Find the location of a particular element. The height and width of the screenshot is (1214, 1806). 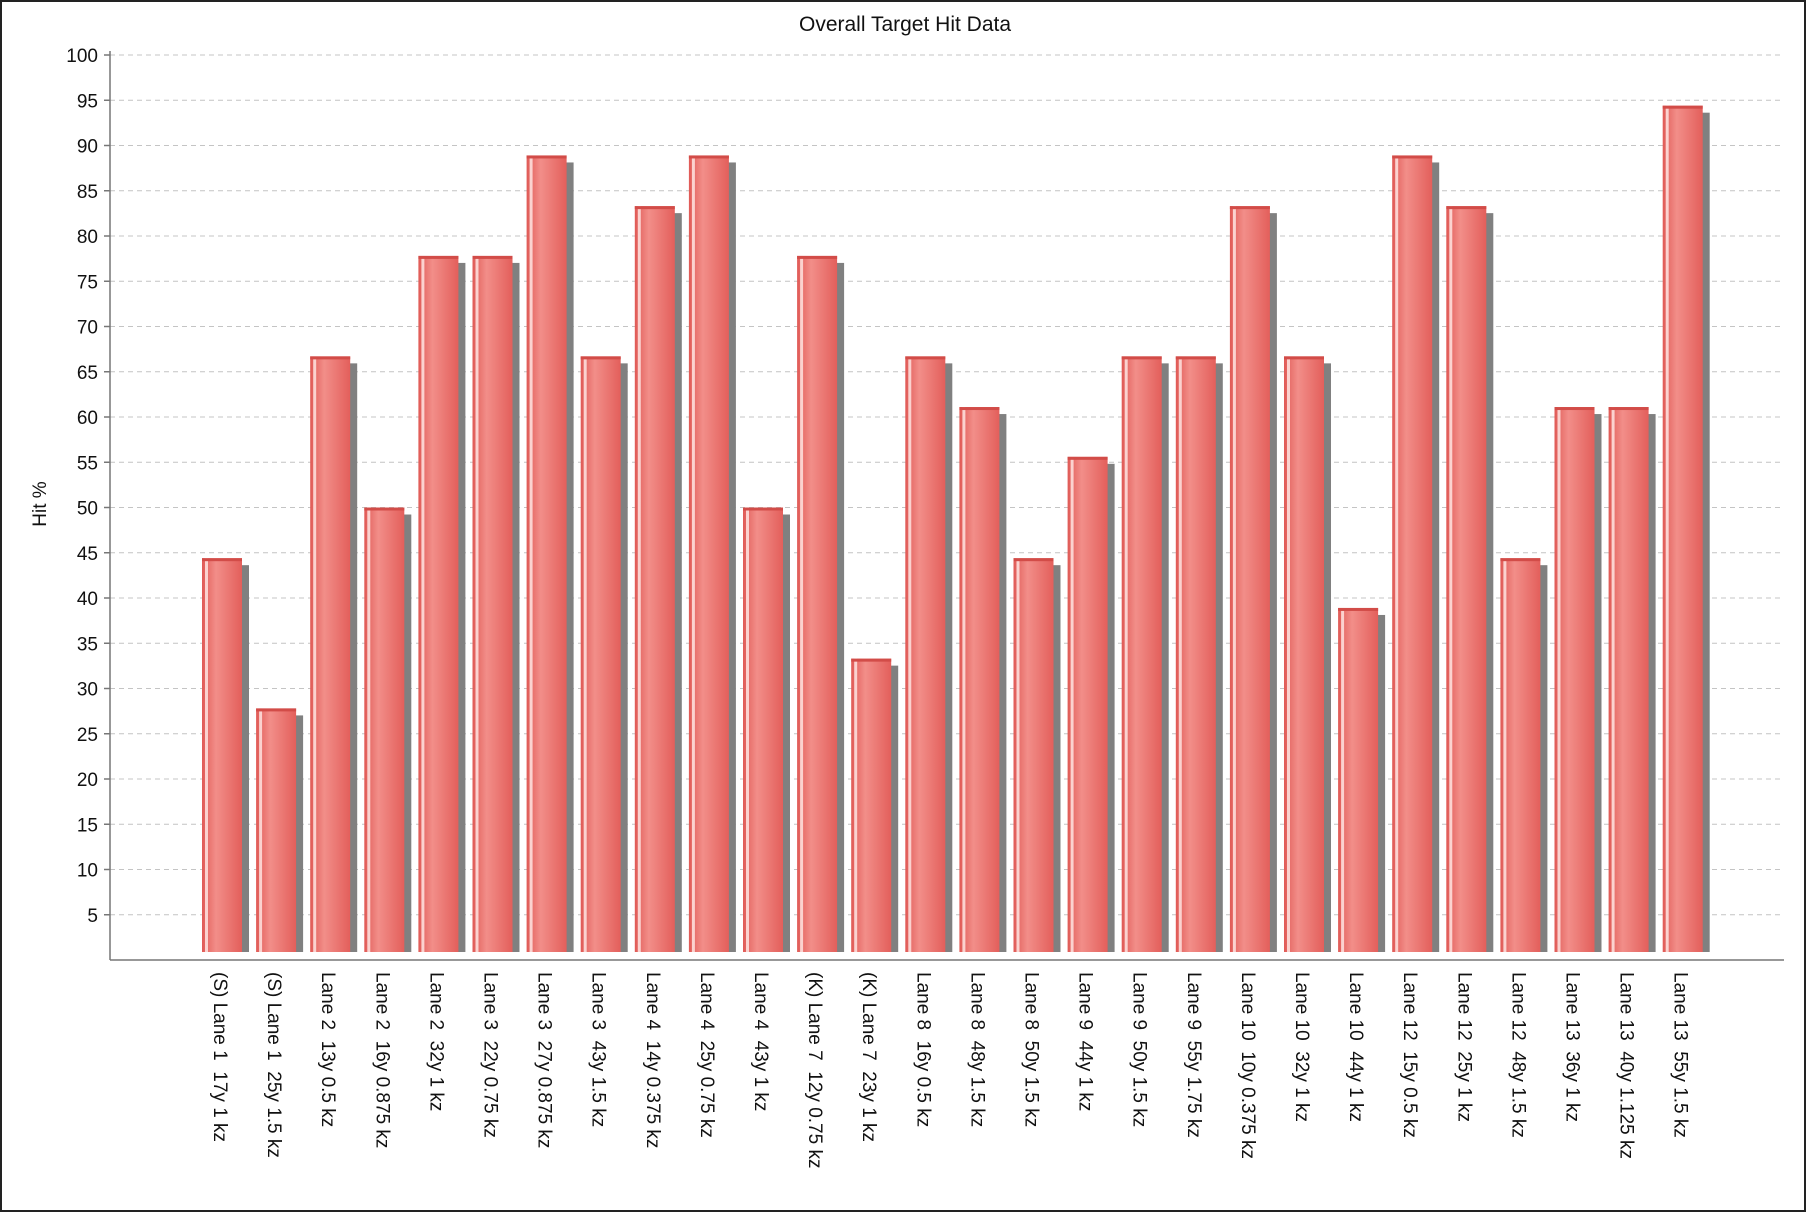

x-category-label: Lane 12 25y 1 kz is located at coordinates (1463, 1047).